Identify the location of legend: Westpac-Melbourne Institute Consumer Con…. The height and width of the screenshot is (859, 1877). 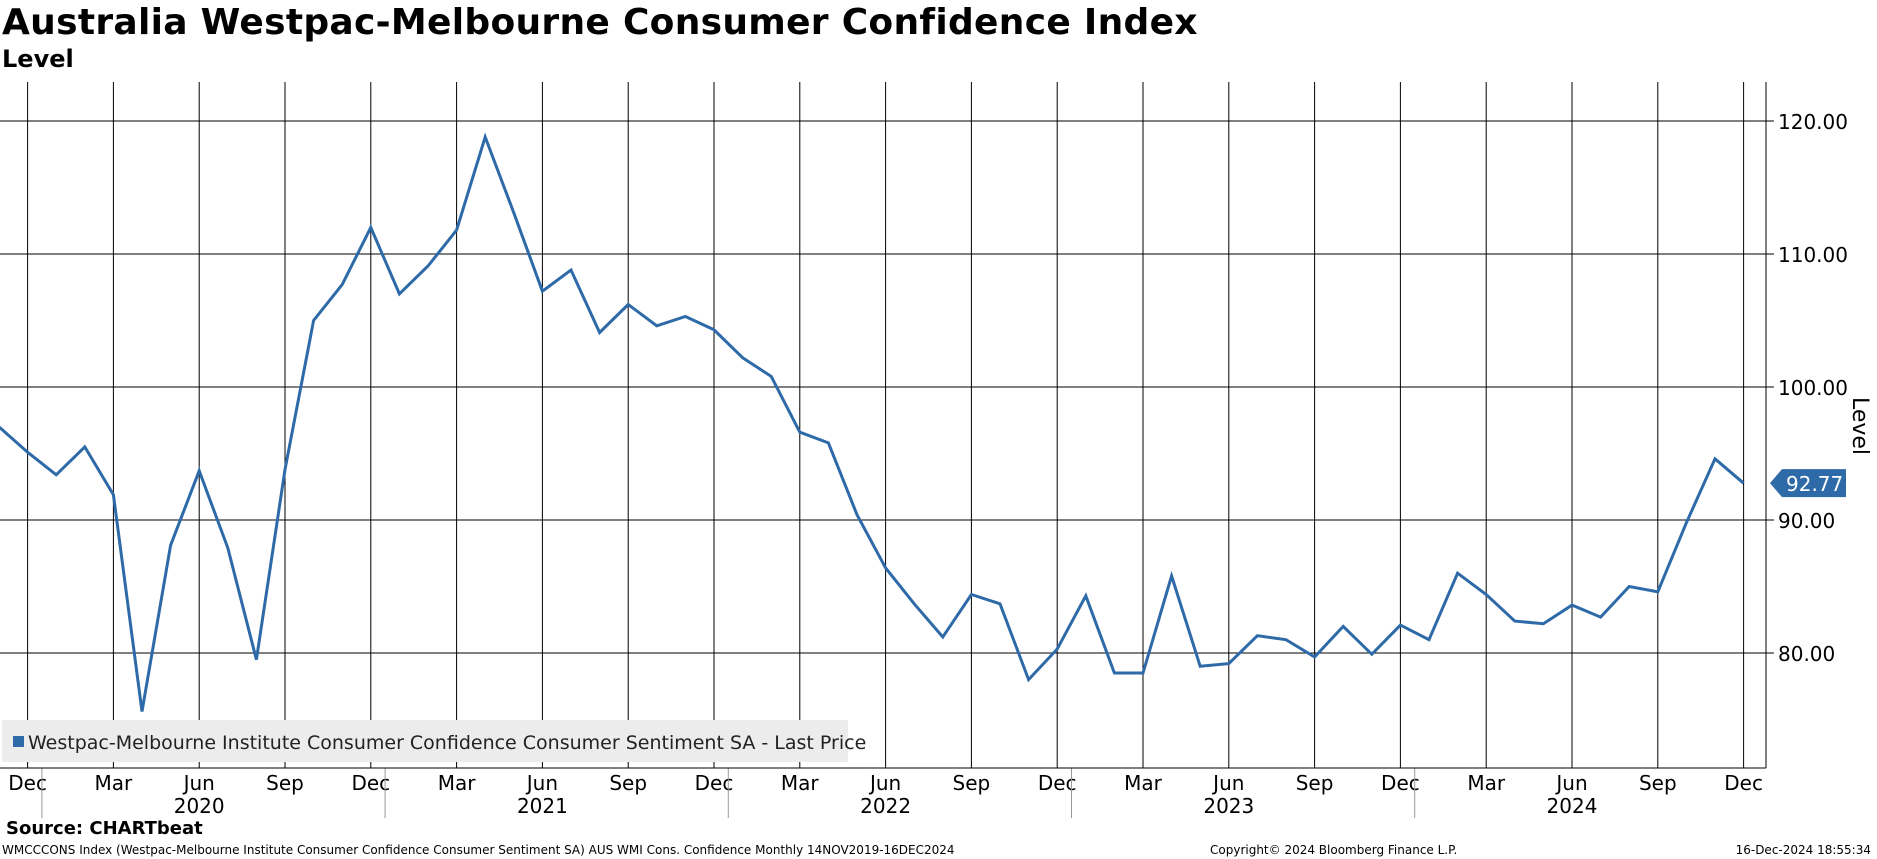
(434, 741).